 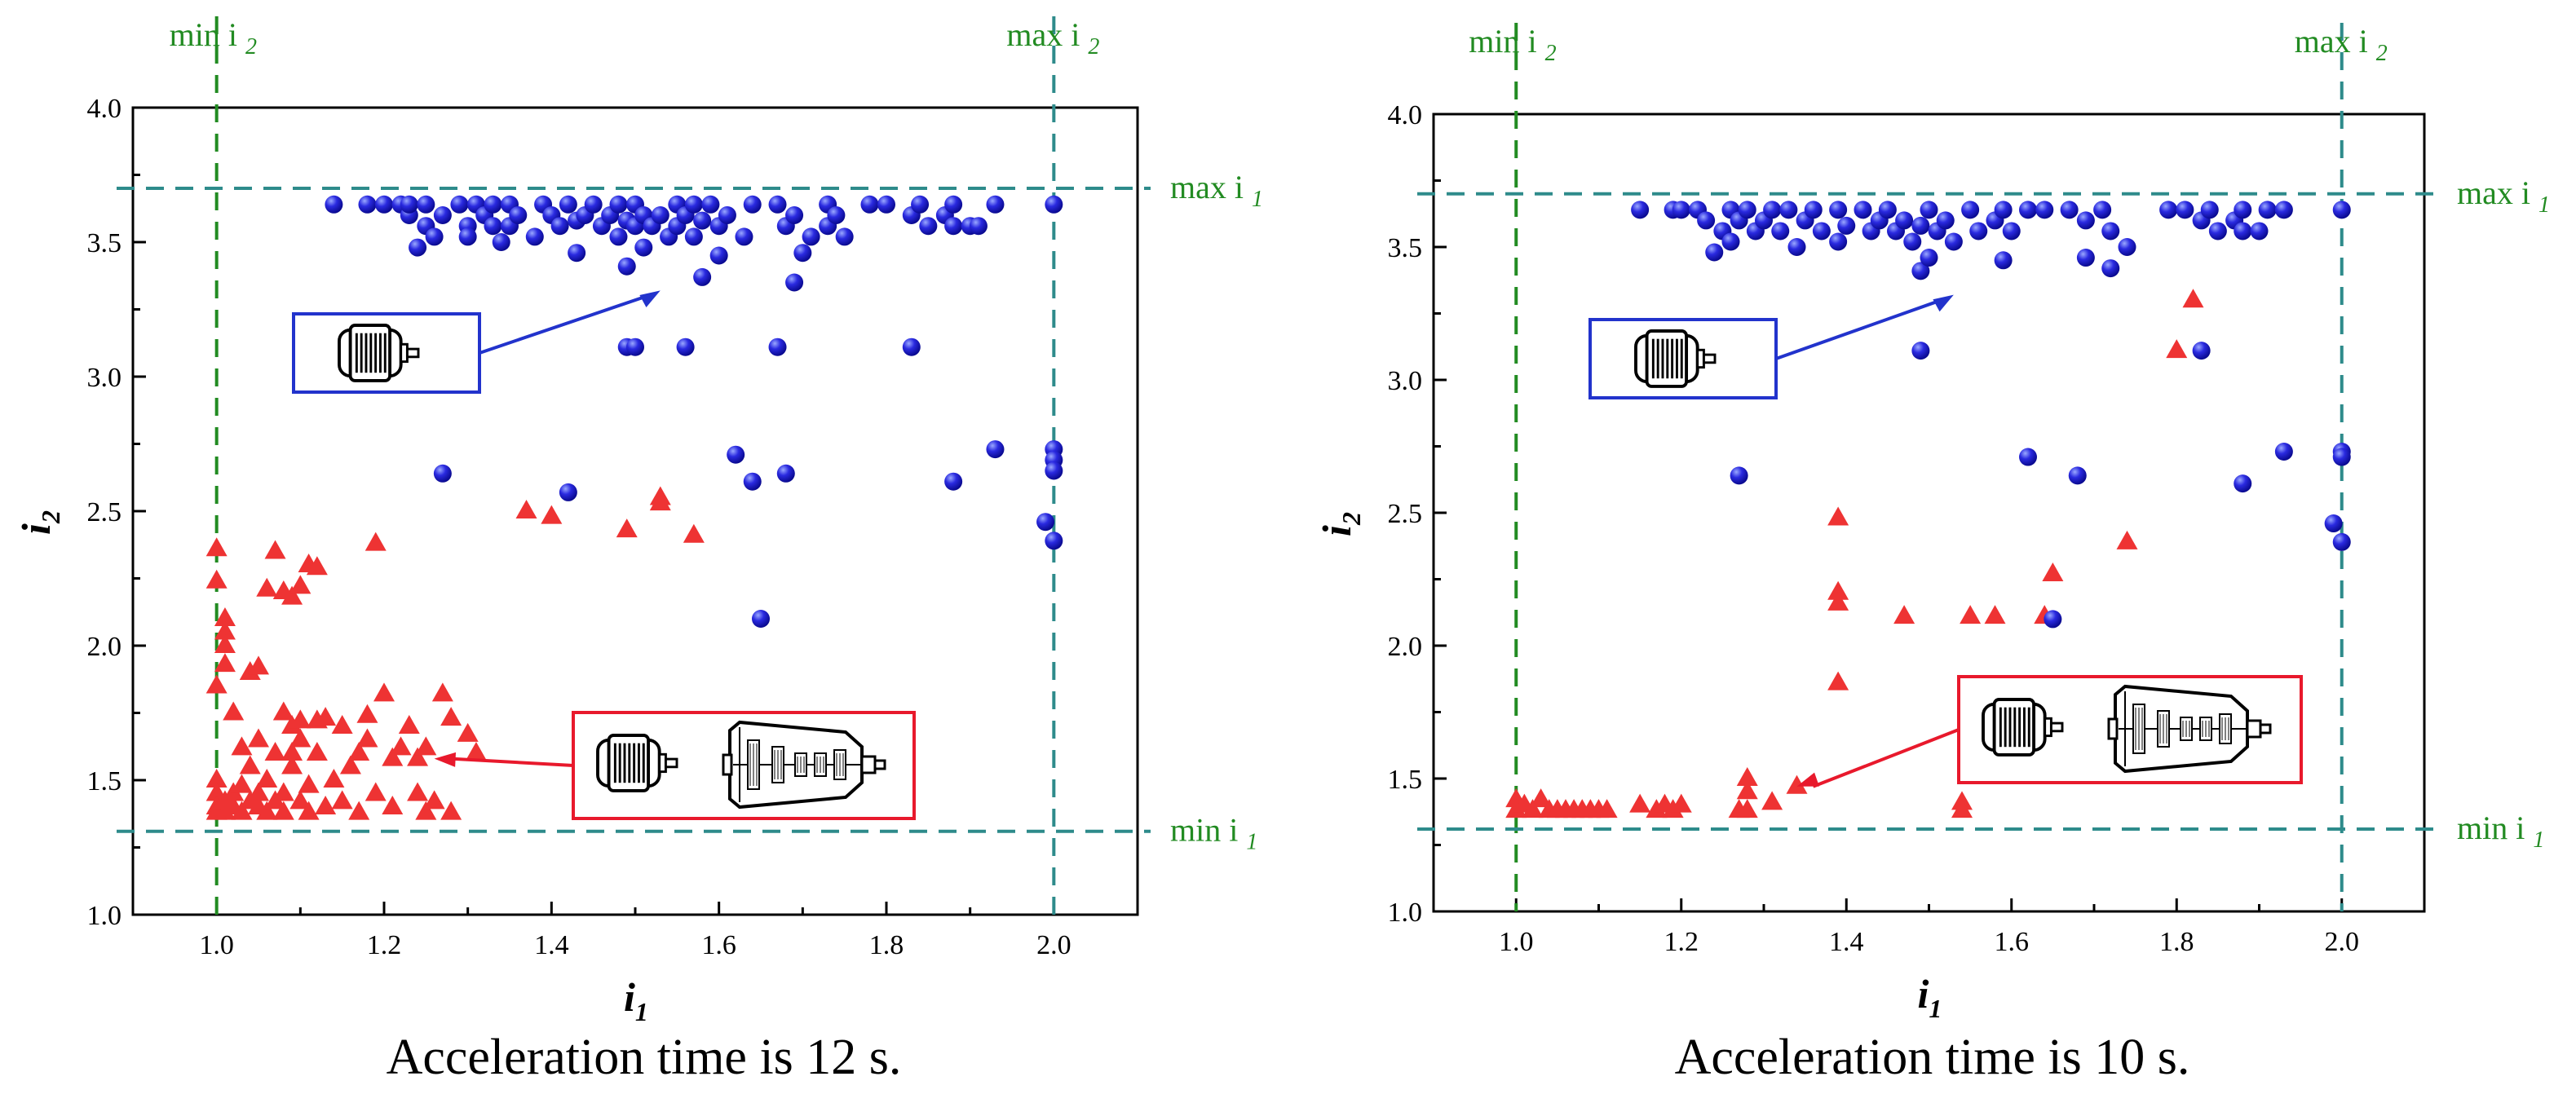 I want to click on y-axis-label-sub: 2, so click(x=1351, y=519).